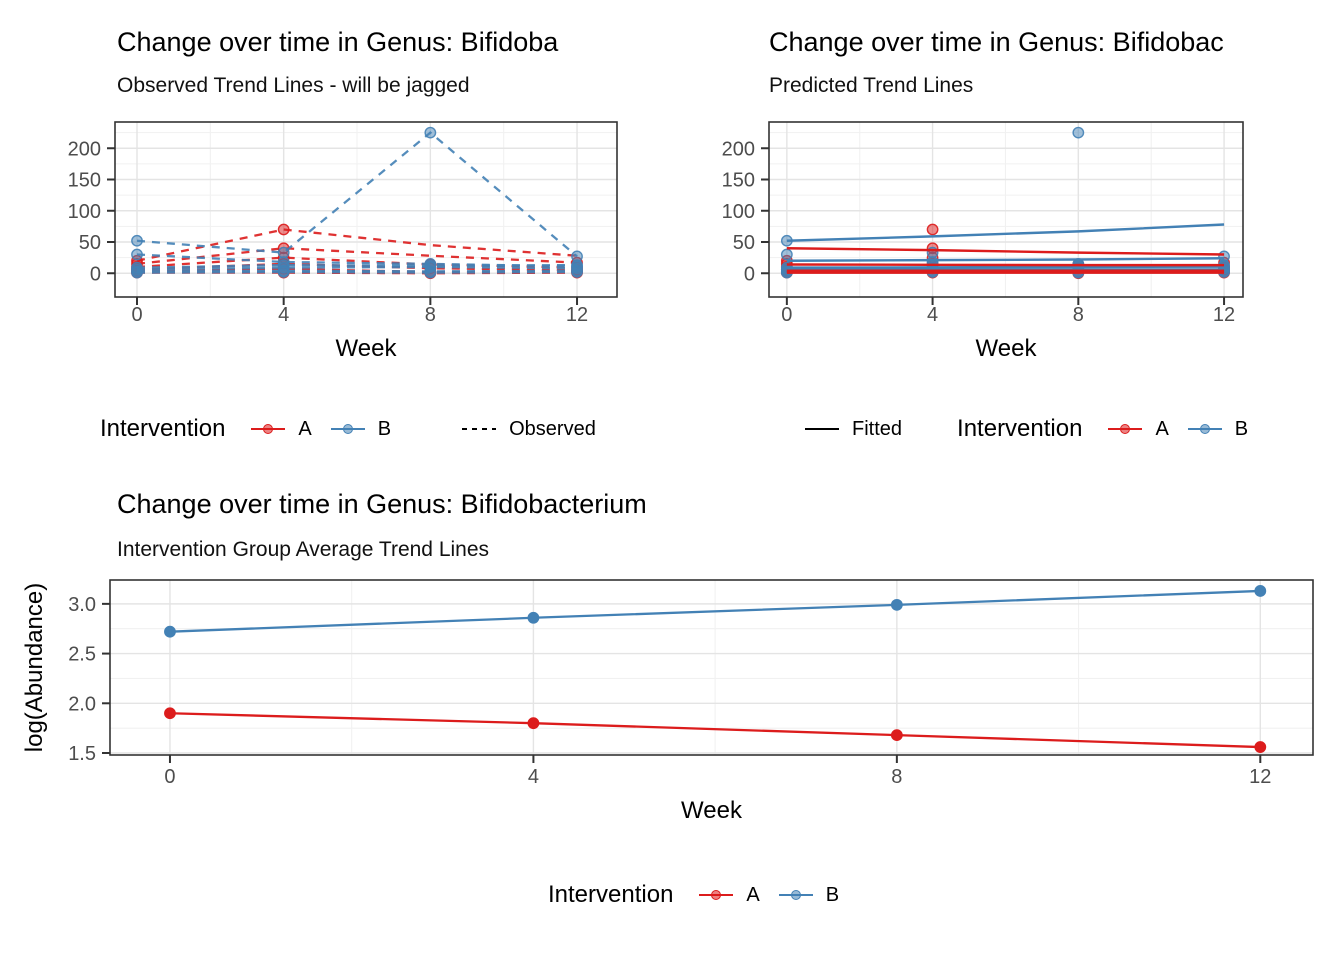  I want to click on legend-label-observed: Observed, so click(552, 428).